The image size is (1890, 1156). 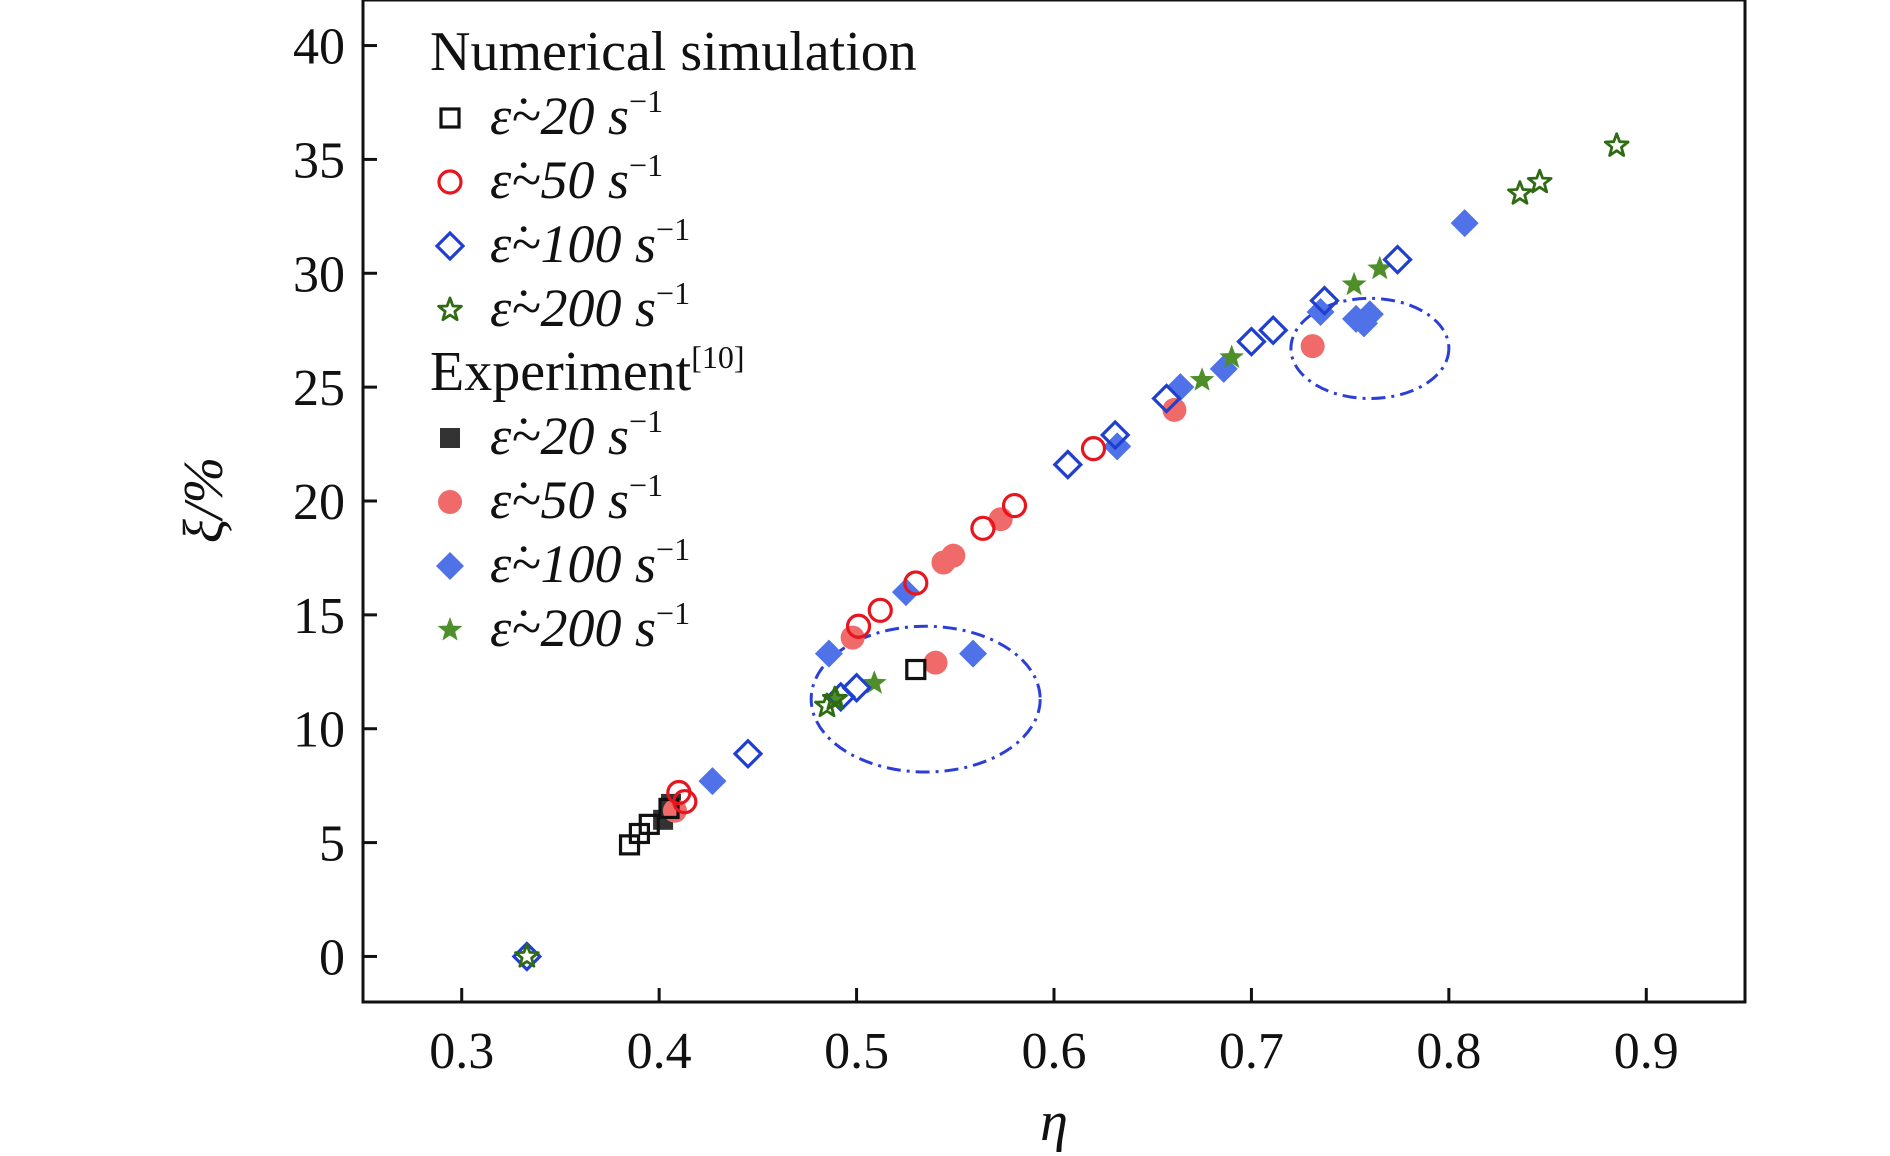 I want to click on x-tick-label: 0.3, so click(x=461, y=1051).